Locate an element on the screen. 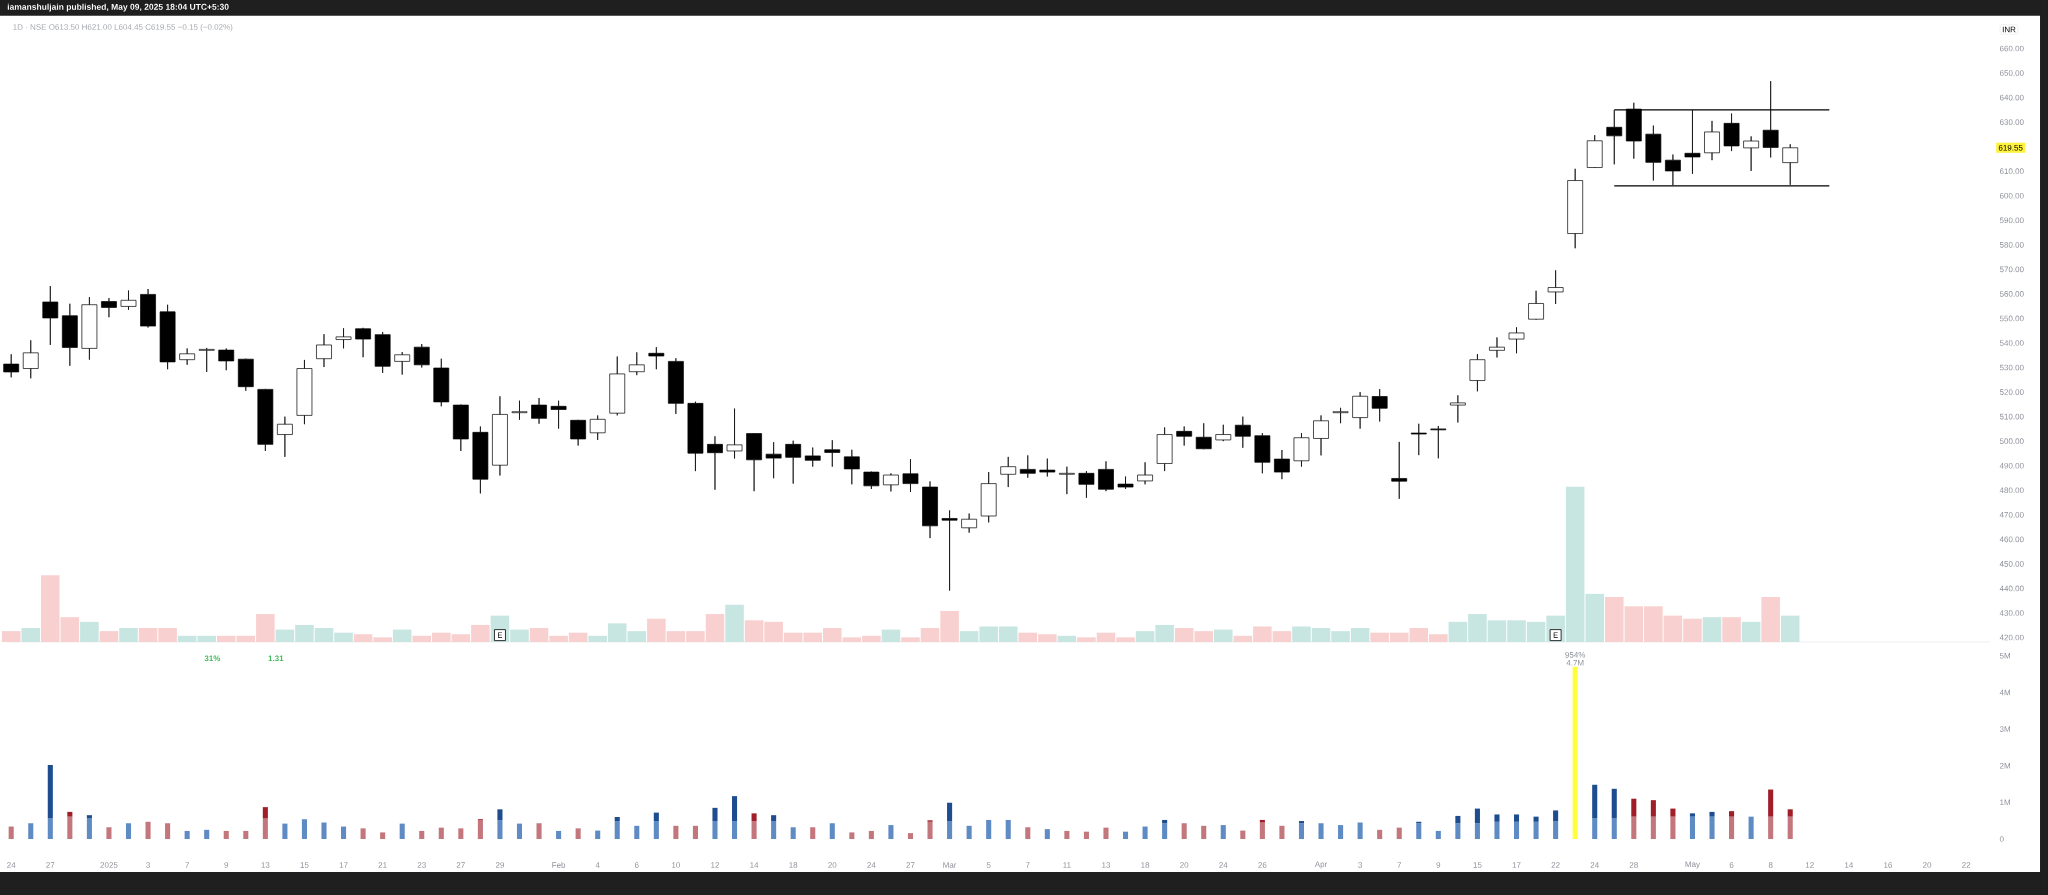  x-tick-label: 16 is located at coordinates (1888, 865).